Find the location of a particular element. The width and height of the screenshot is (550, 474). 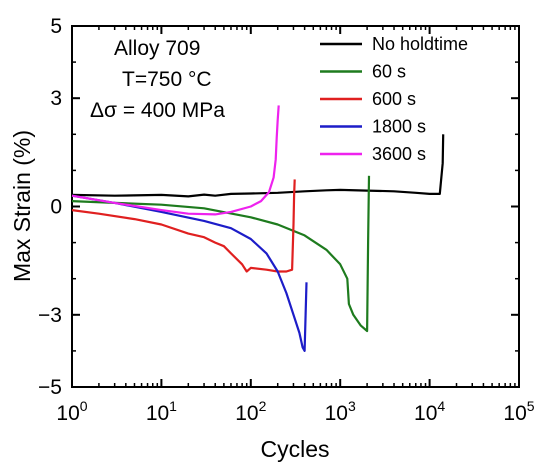

series-line-no-holdtime is located at coordinates (258, 166).